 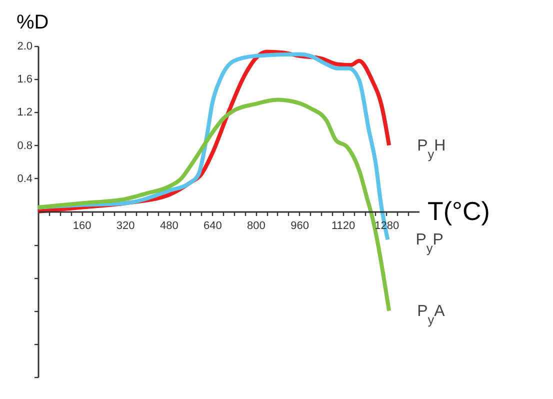 I want to click on x-tick-label: 800, so click(x=256, y=226).